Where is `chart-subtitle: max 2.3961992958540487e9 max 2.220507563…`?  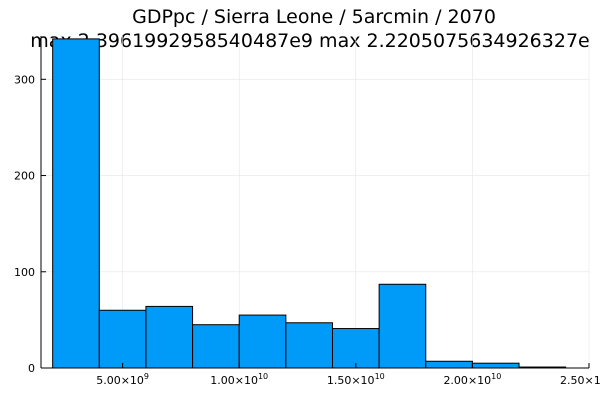 chart-subtitle: max 2.3961992958540487e9 max 2.220507563… is located at coordinates (309, 41).